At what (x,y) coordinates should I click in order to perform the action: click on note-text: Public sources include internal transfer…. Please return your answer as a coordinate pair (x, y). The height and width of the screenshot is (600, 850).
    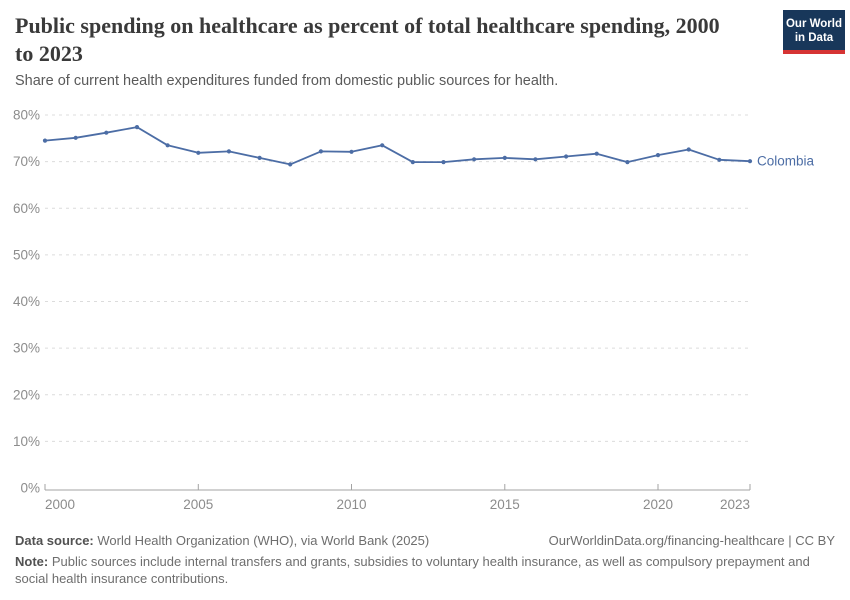
    Looking at the image, I should click on (412, 570).